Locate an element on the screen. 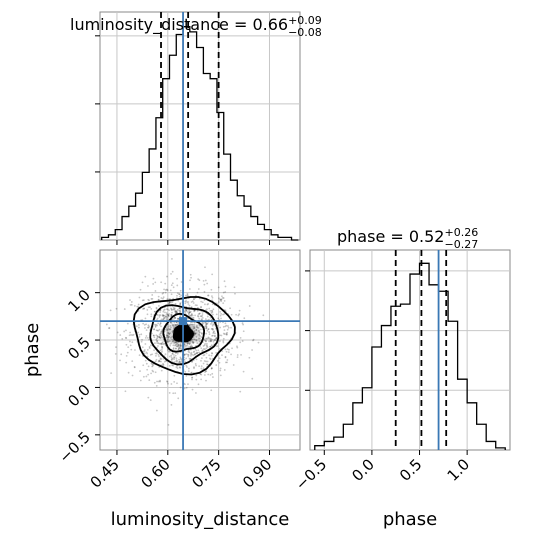  x-axis-label-phase: phase is located at coordinates (410, 519).